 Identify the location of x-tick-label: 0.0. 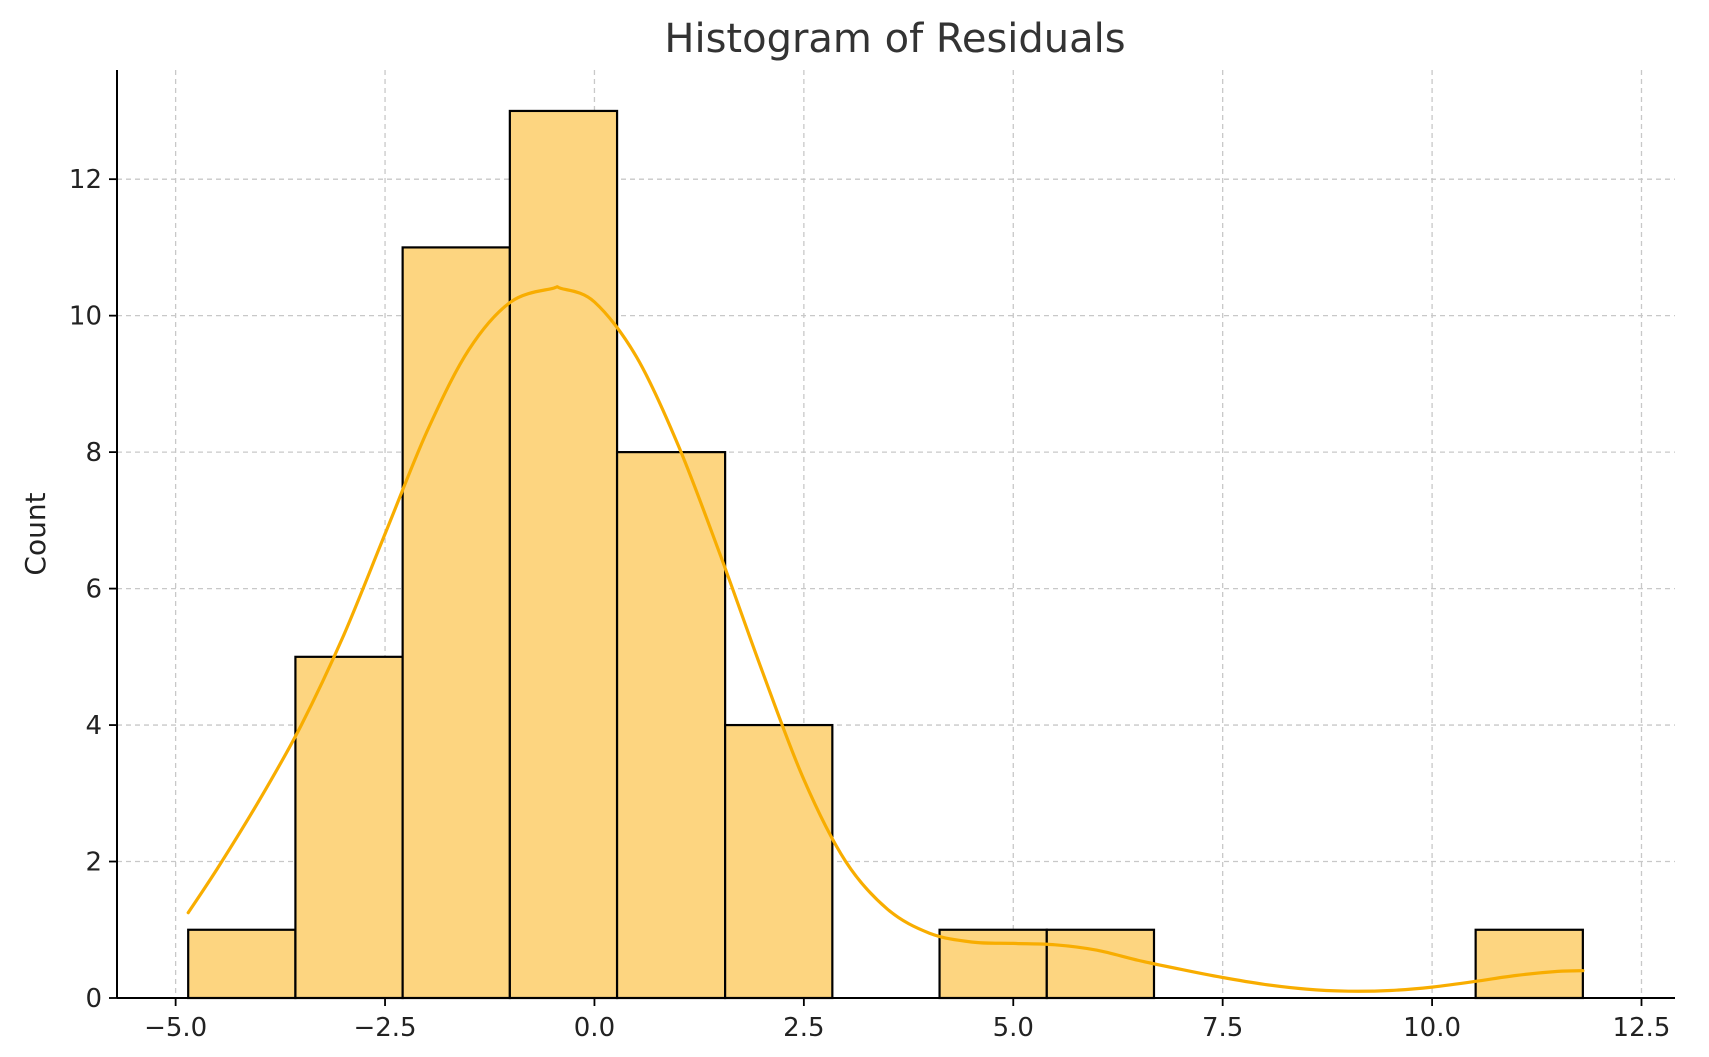
(594, 1028).